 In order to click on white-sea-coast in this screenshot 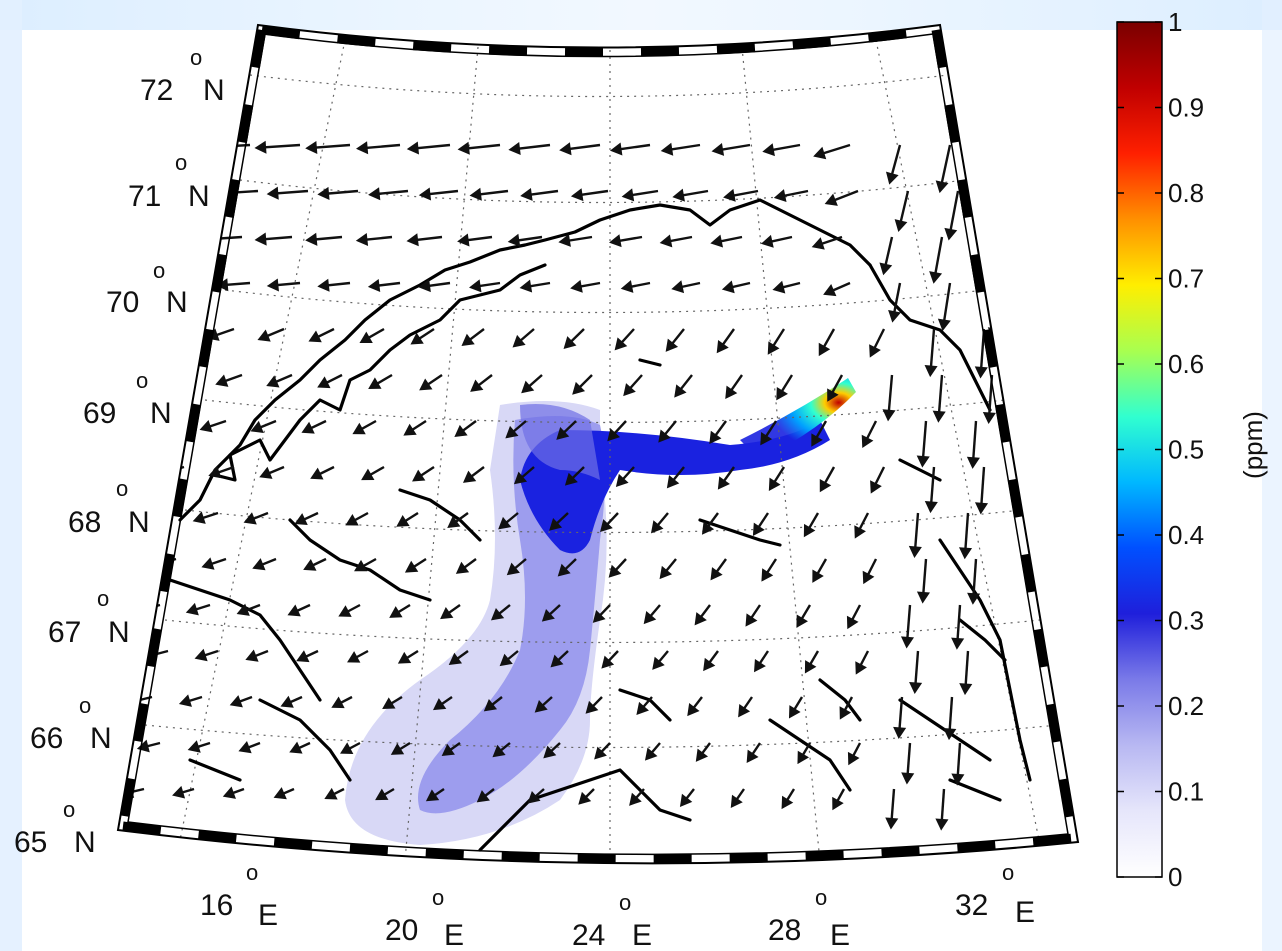, I will do `click(985, 660)`.